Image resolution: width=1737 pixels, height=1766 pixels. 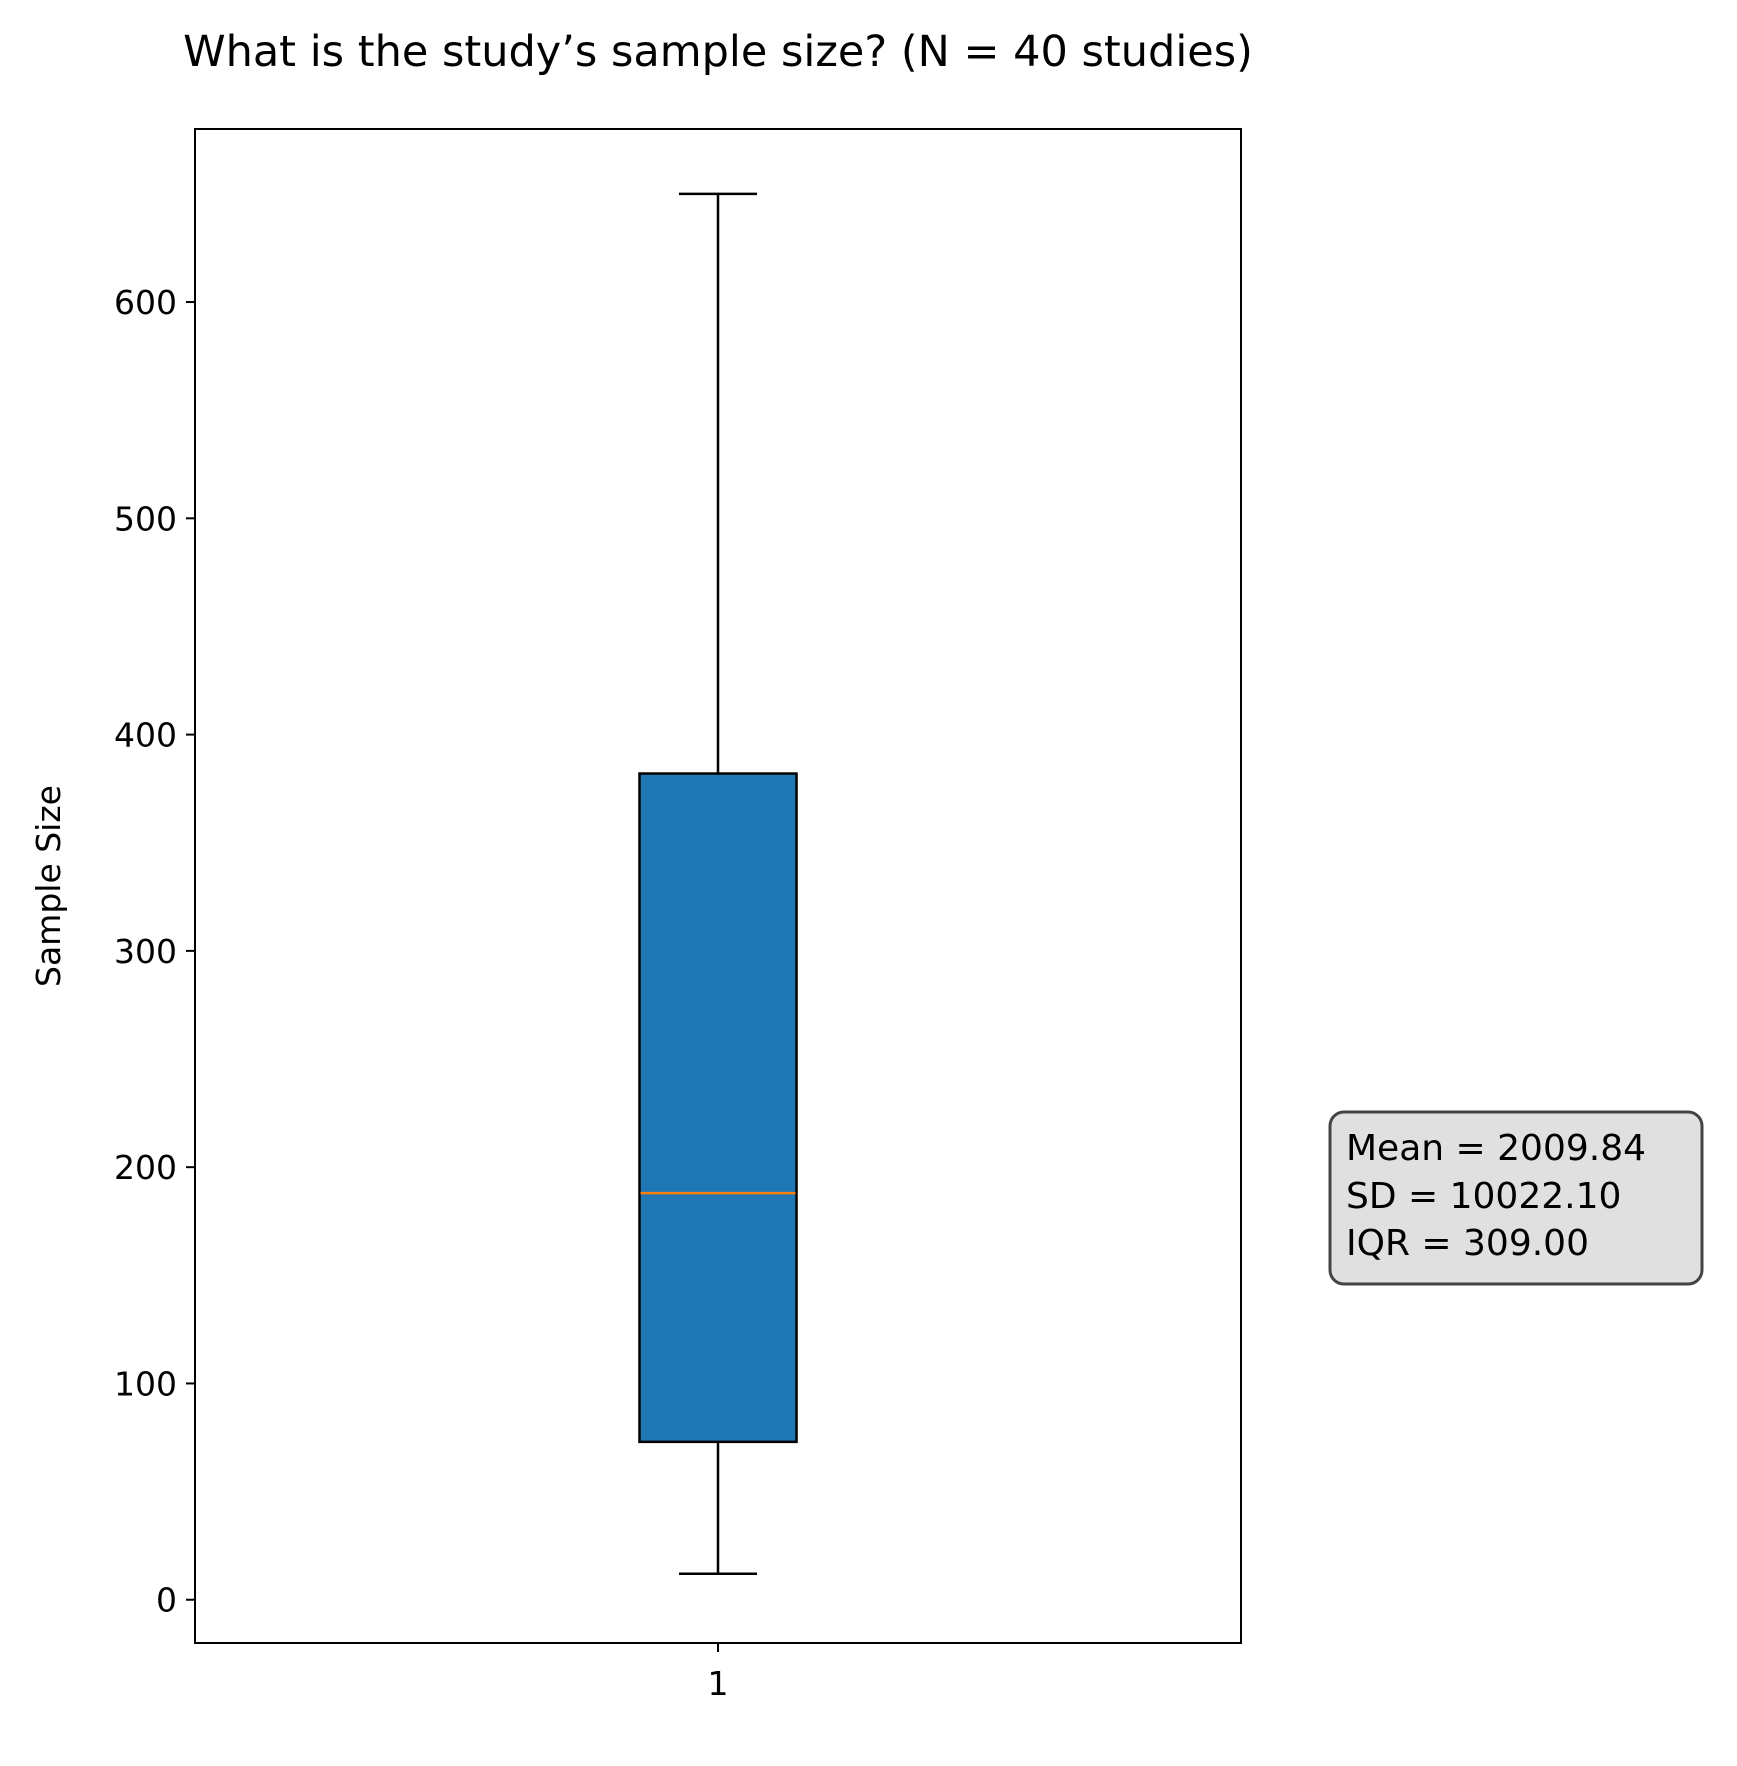 What do you see at coordinates (1483, 1196) in the screenshot?
I see `stats-sd: SD = 10022.10` at bounding box center [1483, 1196].